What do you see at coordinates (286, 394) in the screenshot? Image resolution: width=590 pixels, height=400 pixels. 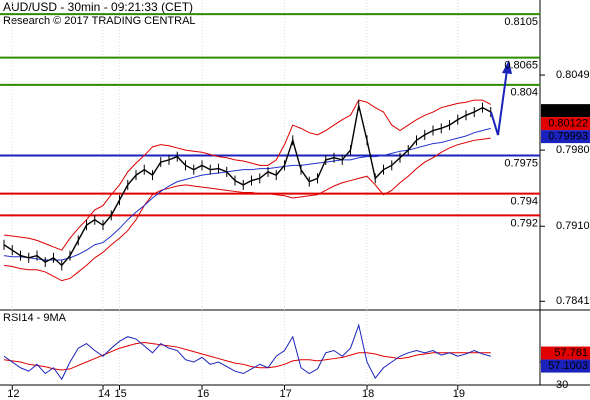 I see `x-tick-label: 17` at bounding box center [286, 394].